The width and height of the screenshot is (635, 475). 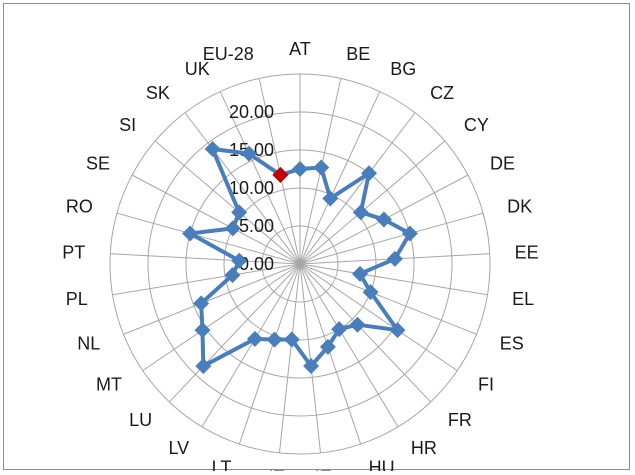 What do you see at coordinates (256, 226) in the screenshot?
I see `tick-label: 5.00` at bounding box center [256, 226].